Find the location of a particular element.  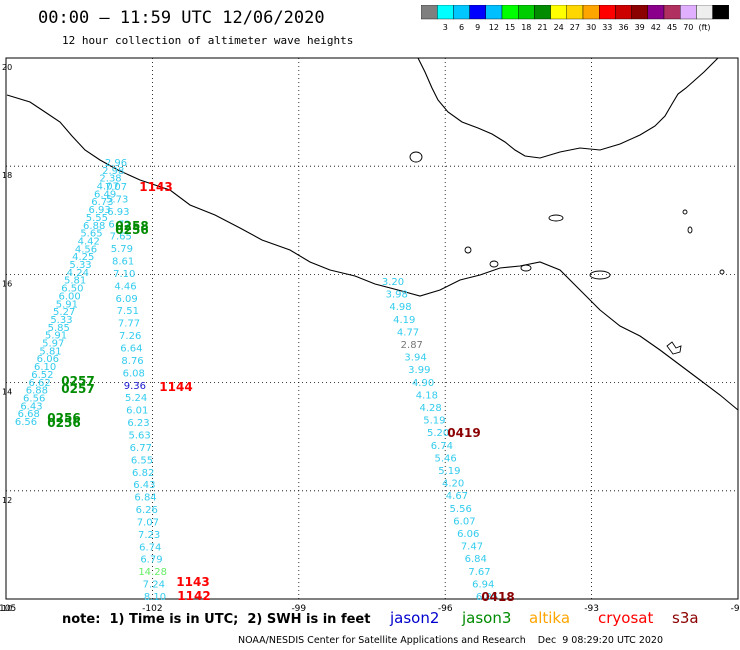

longitude-label: -99 is located at coordinates (298, 609).